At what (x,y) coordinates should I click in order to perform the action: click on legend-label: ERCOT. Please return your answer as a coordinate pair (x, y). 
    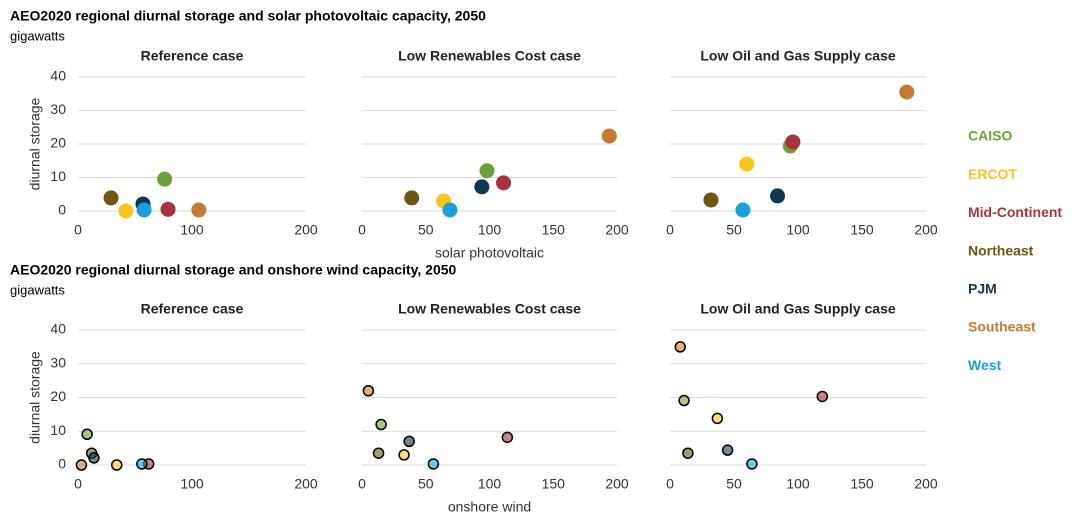
    Looking at the image, I should click on (992, 174).